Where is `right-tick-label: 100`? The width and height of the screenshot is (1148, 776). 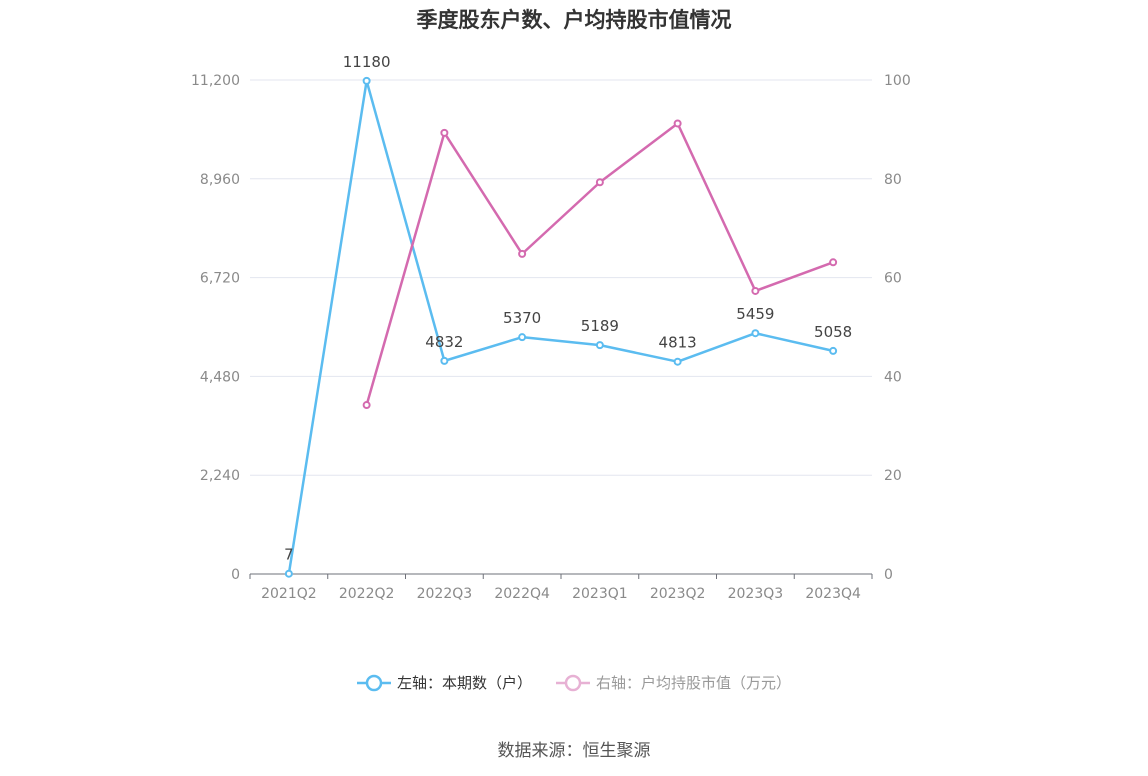 right-tick-label: 100 is located at coordinates (897, 81).